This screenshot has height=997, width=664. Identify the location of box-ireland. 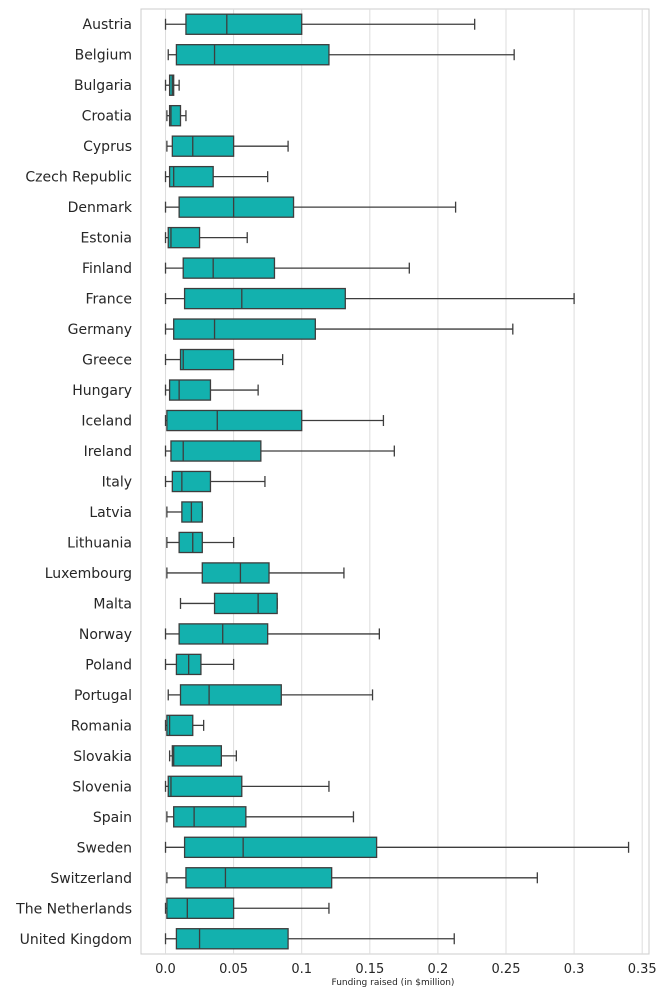
(279, 451).